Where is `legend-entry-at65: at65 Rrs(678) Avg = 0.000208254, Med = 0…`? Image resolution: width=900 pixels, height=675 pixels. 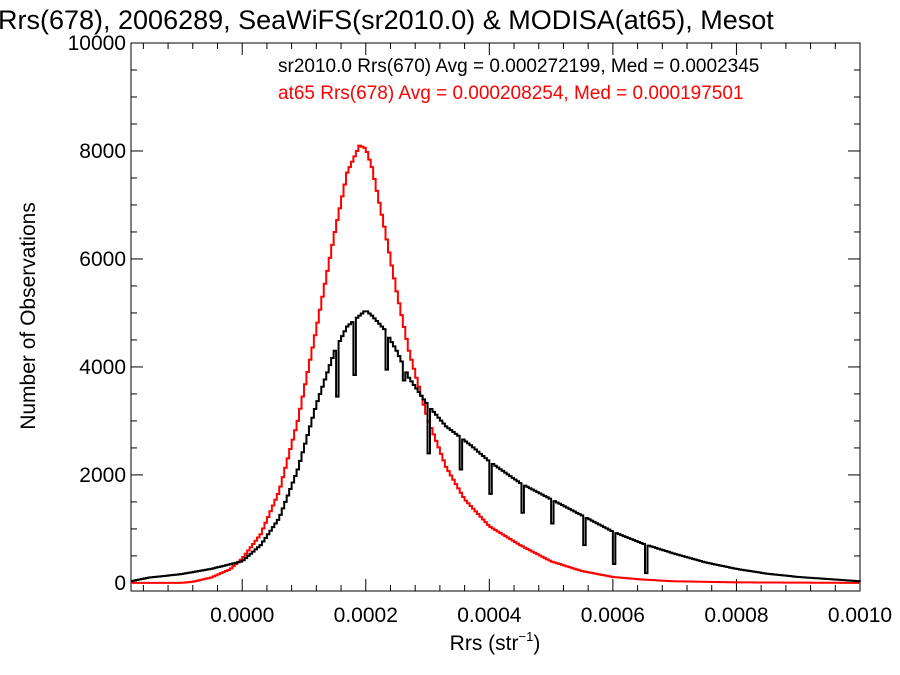
legend-entry-at65: at65 Rrs(678) Avg = 0.000208254, Med = 0… is located at coordinates (511, 93).